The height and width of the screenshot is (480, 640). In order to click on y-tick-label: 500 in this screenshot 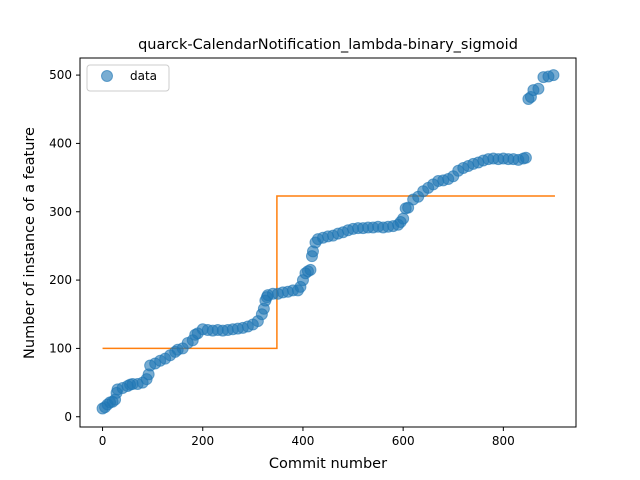, I will do `click(60, 75)`.